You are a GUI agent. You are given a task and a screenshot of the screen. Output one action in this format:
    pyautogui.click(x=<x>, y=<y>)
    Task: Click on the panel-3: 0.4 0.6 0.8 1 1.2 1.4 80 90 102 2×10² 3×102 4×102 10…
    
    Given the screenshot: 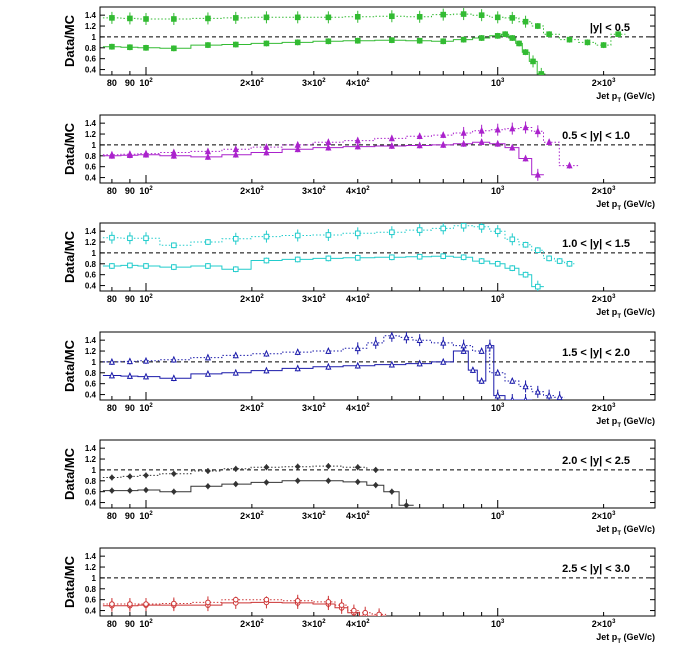 What is the action you would take?
    pyautogui.click(x=359, y=271)
    